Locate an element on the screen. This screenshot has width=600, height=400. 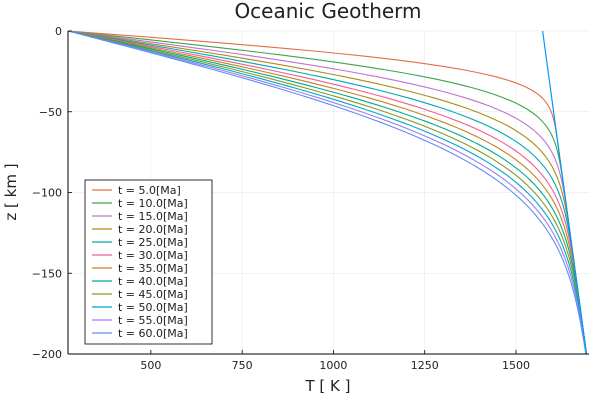
legend-label: t = 5.0[Ma] is located at coordinates (149, 190).